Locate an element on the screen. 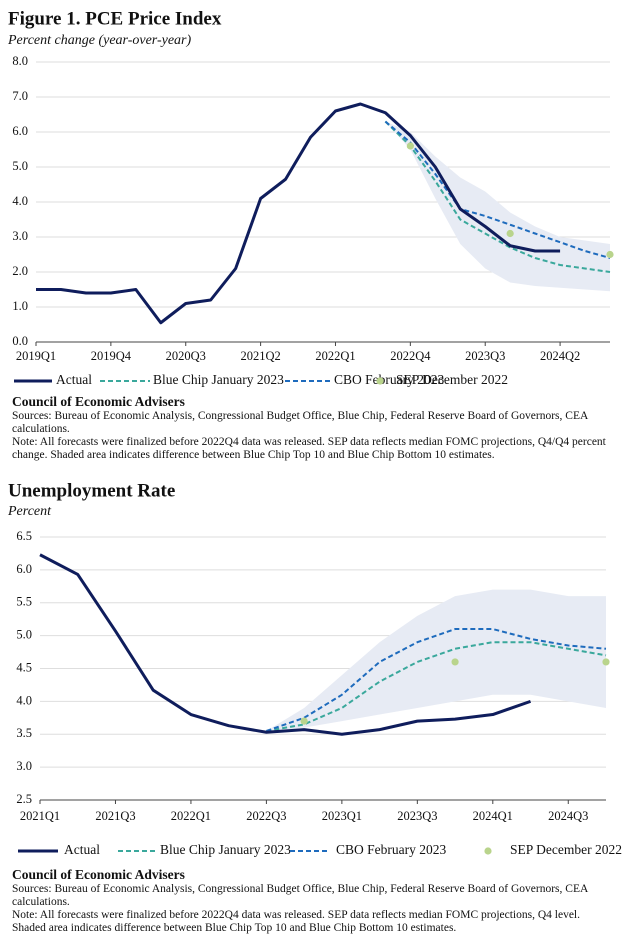 This screenshot has width=640, height=949. x-tick-label: 2024Q3 is located at coordinates (568, 816).